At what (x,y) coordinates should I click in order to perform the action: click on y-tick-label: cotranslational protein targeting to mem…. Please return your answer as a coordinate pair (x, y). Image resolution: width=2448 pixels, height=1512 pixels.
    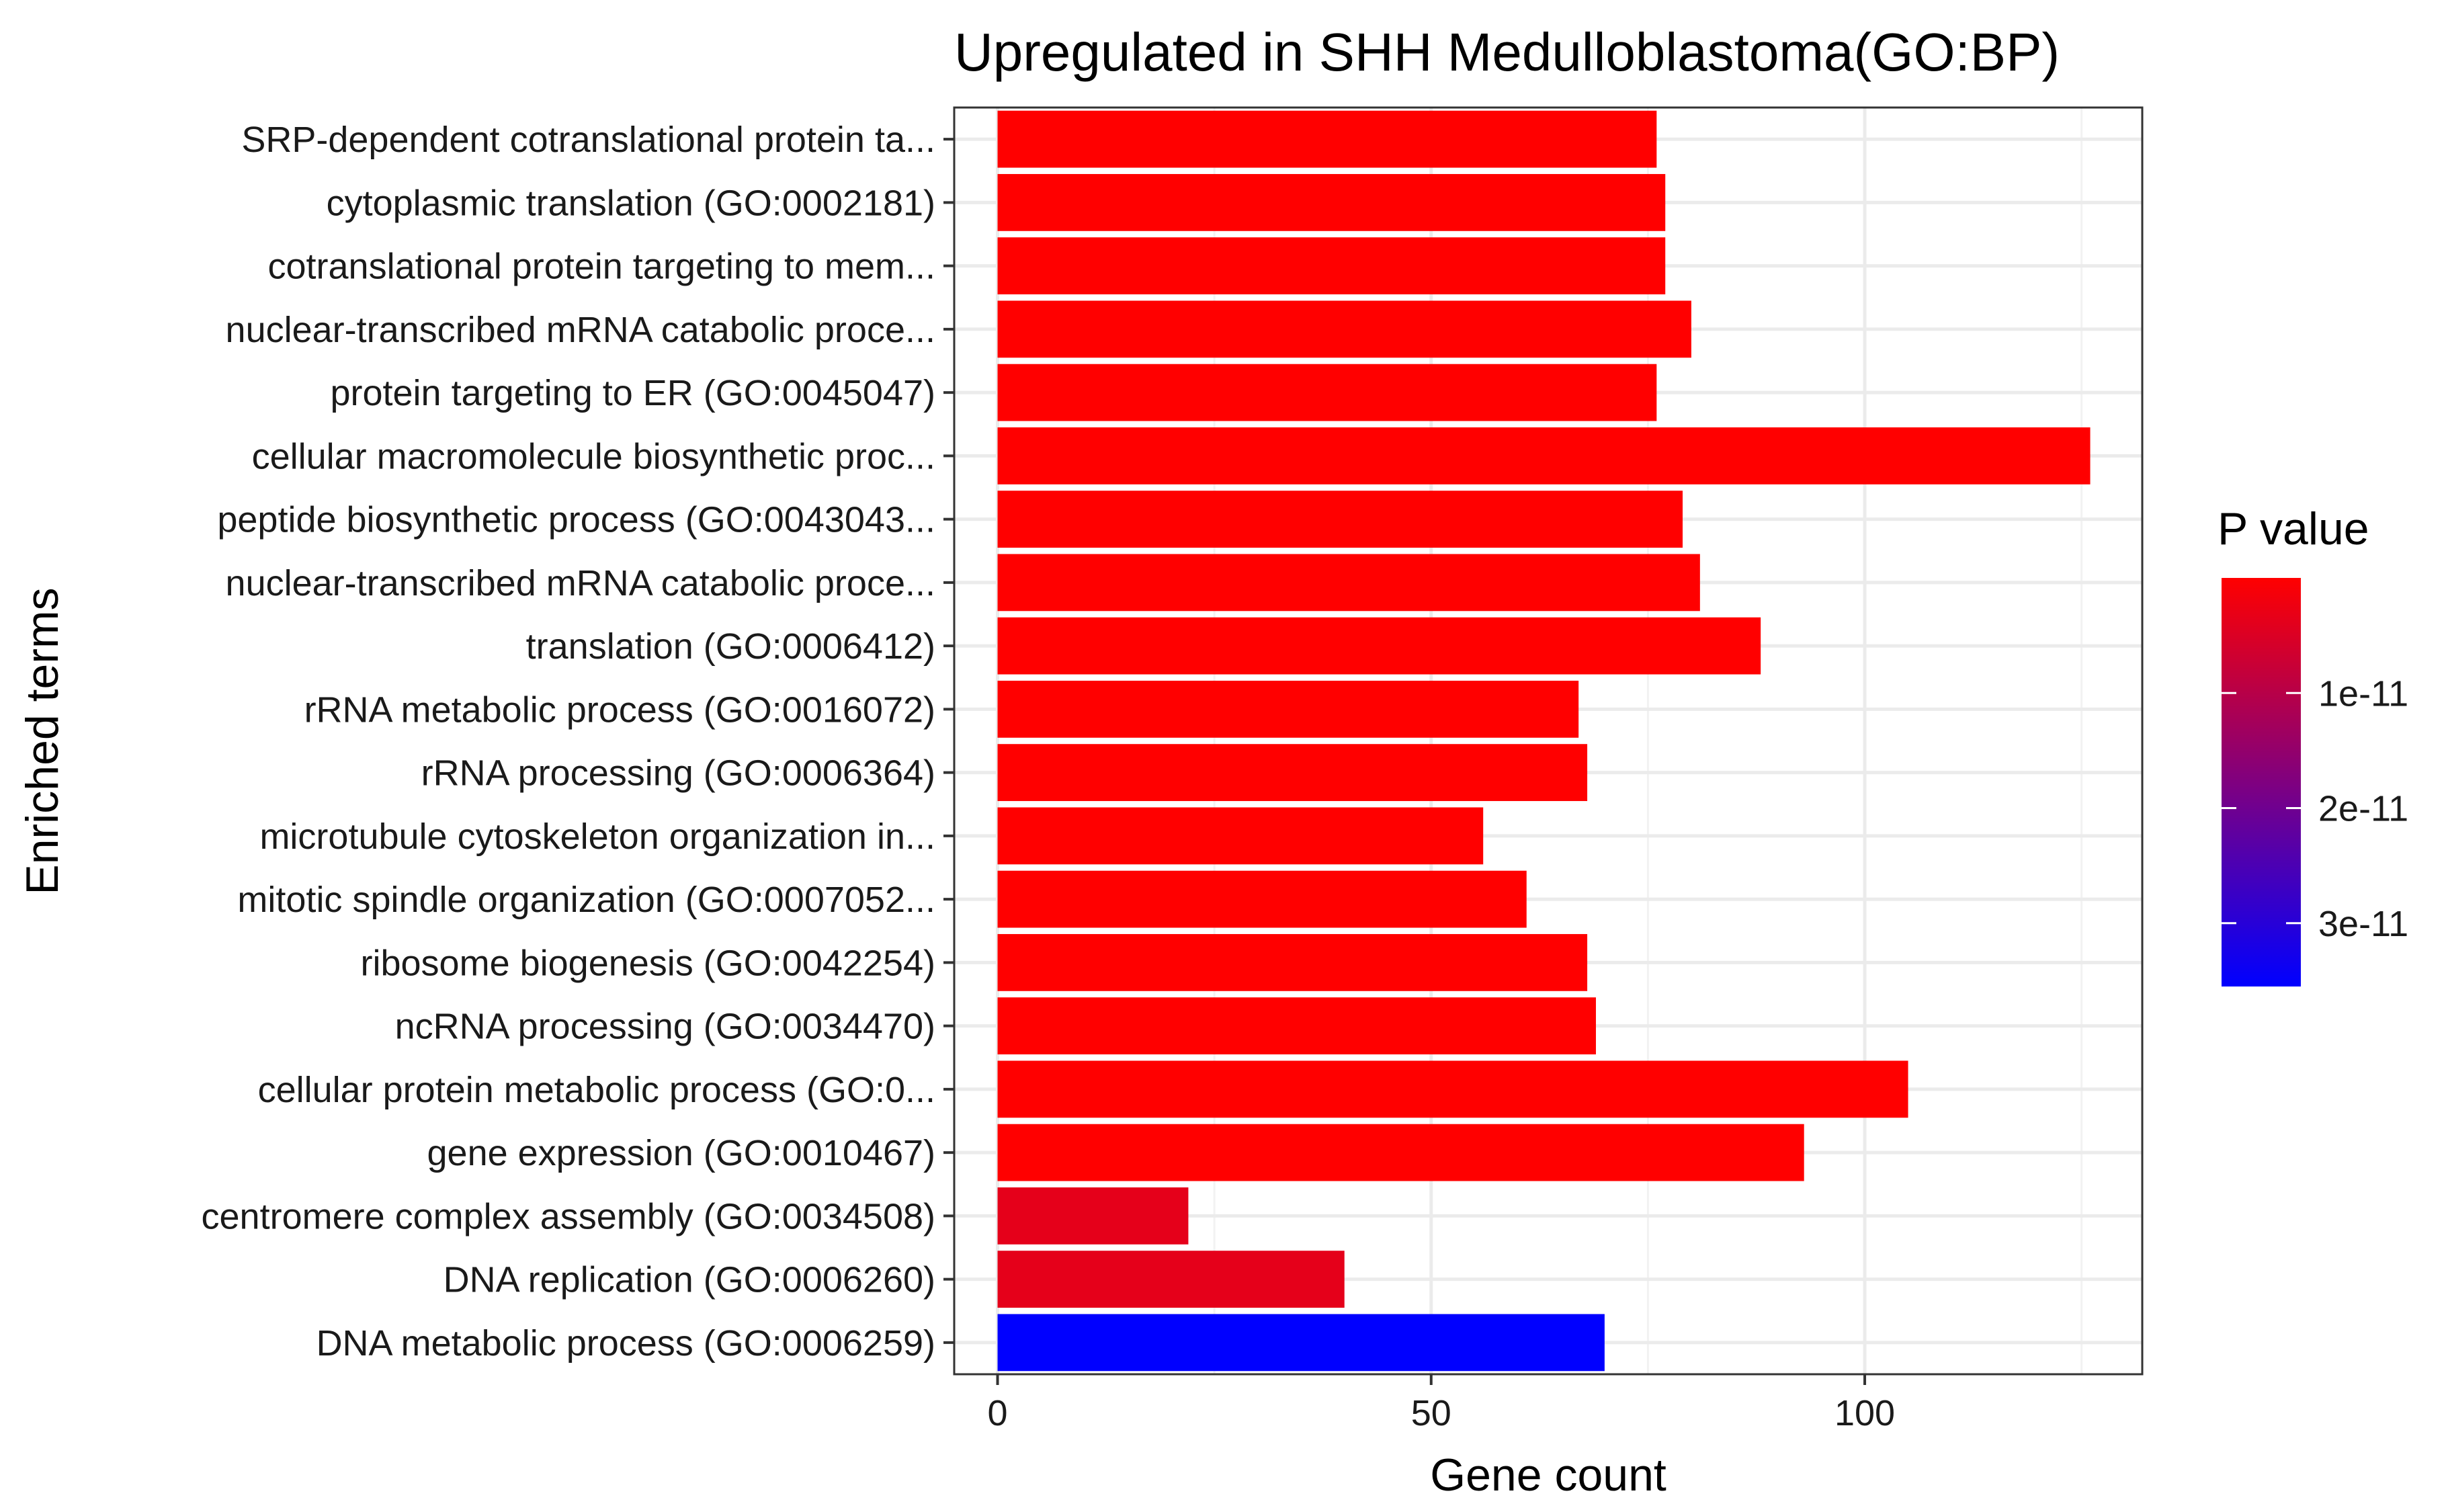
    Looking at the image, I should click on (601, 267).